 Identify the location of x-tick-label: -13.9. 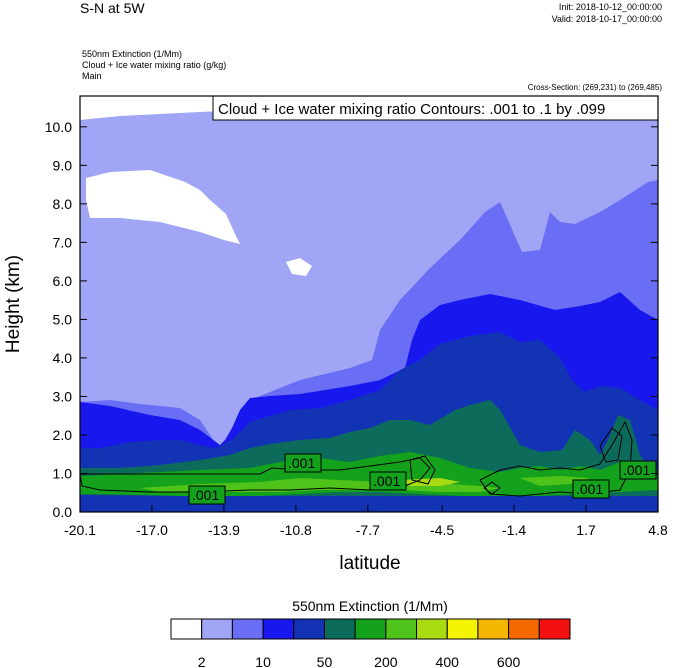
(224, 530).